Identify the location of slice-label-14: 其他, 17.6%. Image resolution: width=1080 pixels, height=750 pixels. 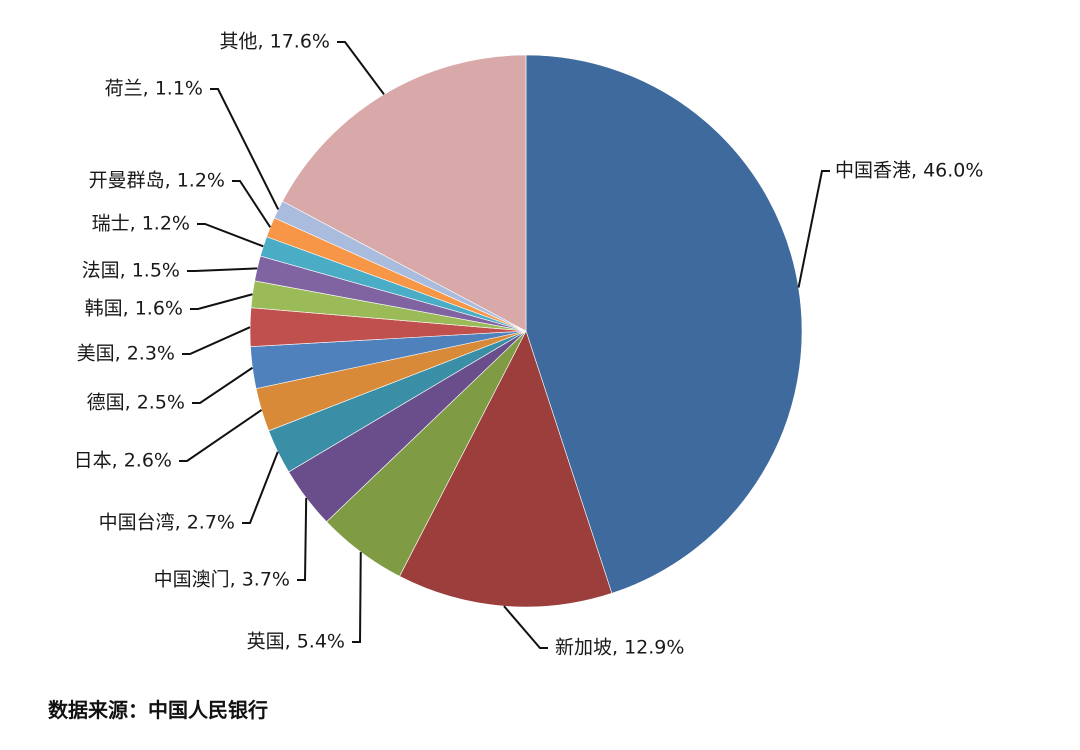
(275, 42).